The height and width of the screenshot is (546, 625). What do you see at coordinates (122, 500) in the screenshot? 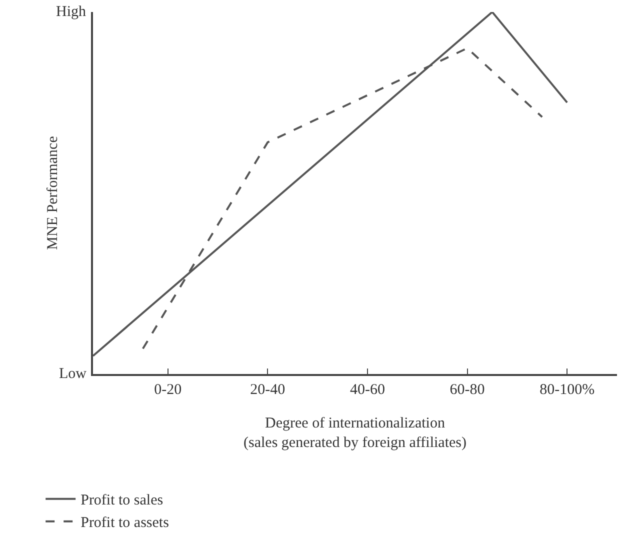
I see `legend-label: Profit to sales` at bounding box center [122, 500].